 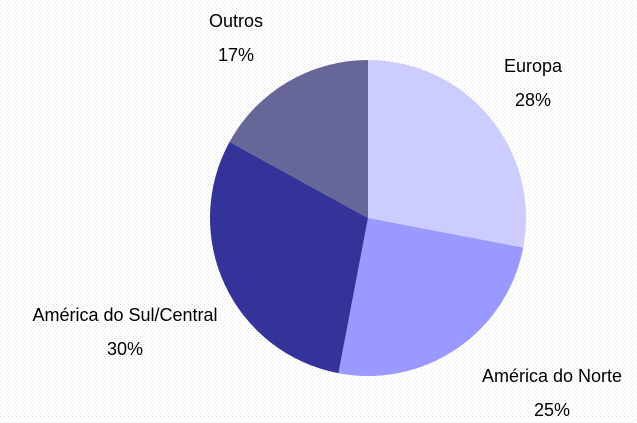 What do you see at coordinates (236, 21) in the screenshot?
I see `slice-label: Outros` at bounding box center [236, 21].